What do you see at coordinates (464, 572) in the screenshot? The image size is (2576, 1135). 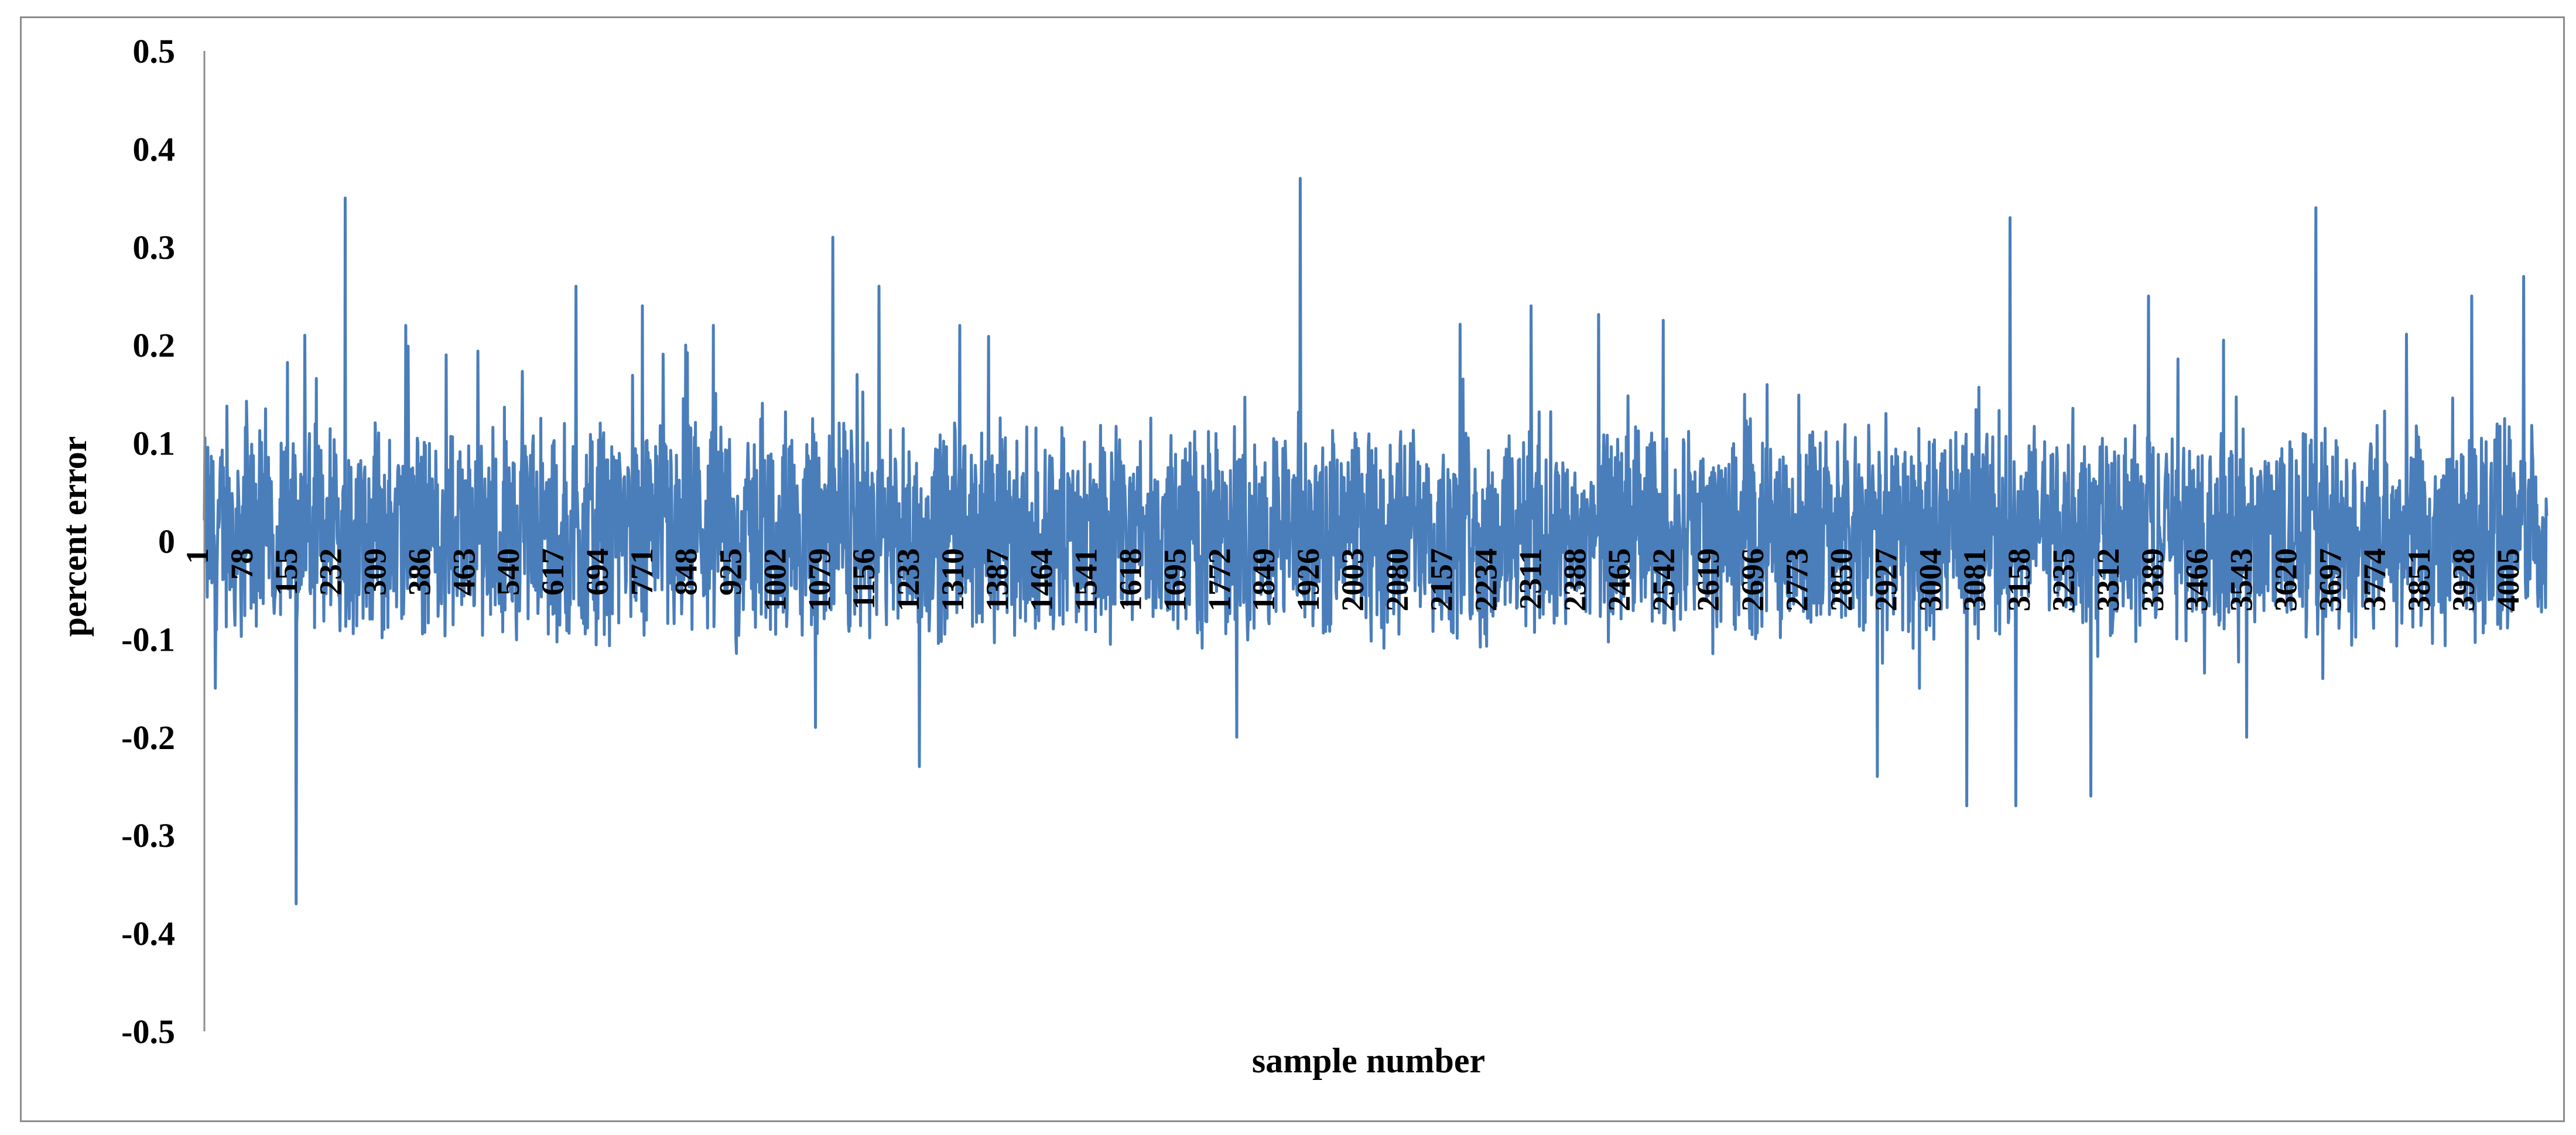 I see `x-tick-label: 463` at bounding box center [464, 572].